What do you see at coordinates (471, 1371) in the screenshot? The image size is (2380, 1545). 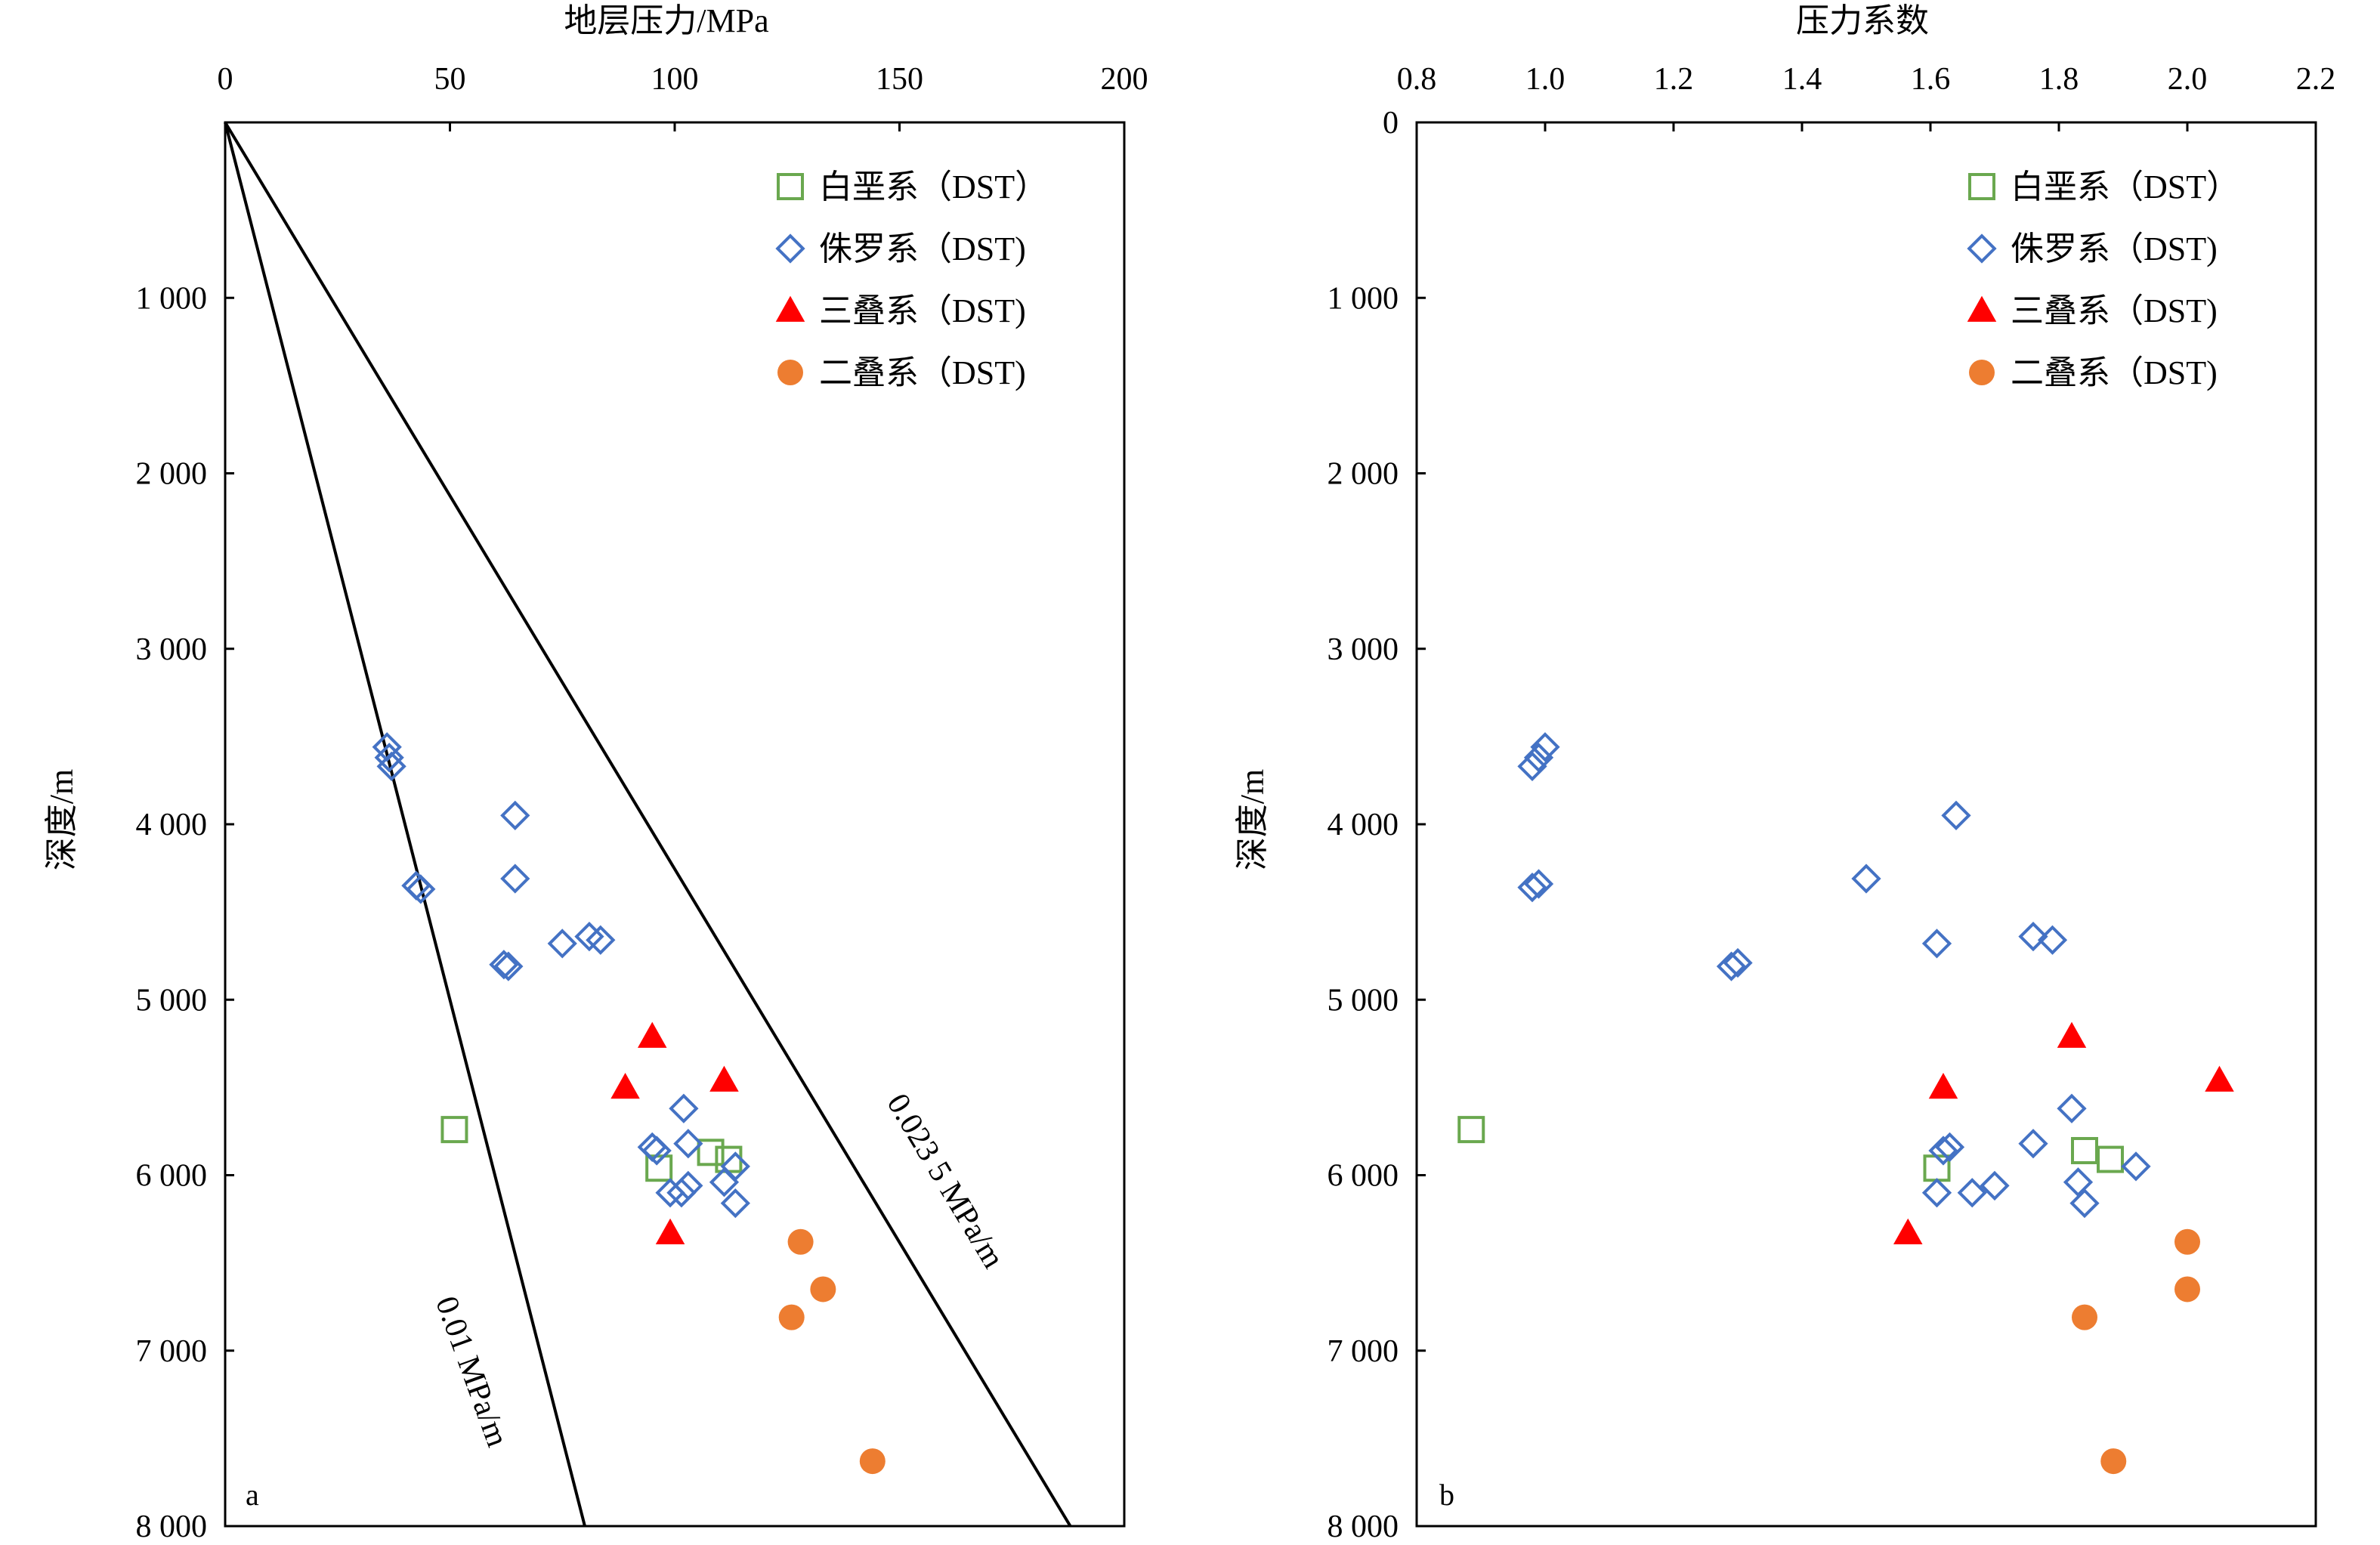 I see `reference-line-label: 0.01 MPa/m` at bounding box center [471, 1371].